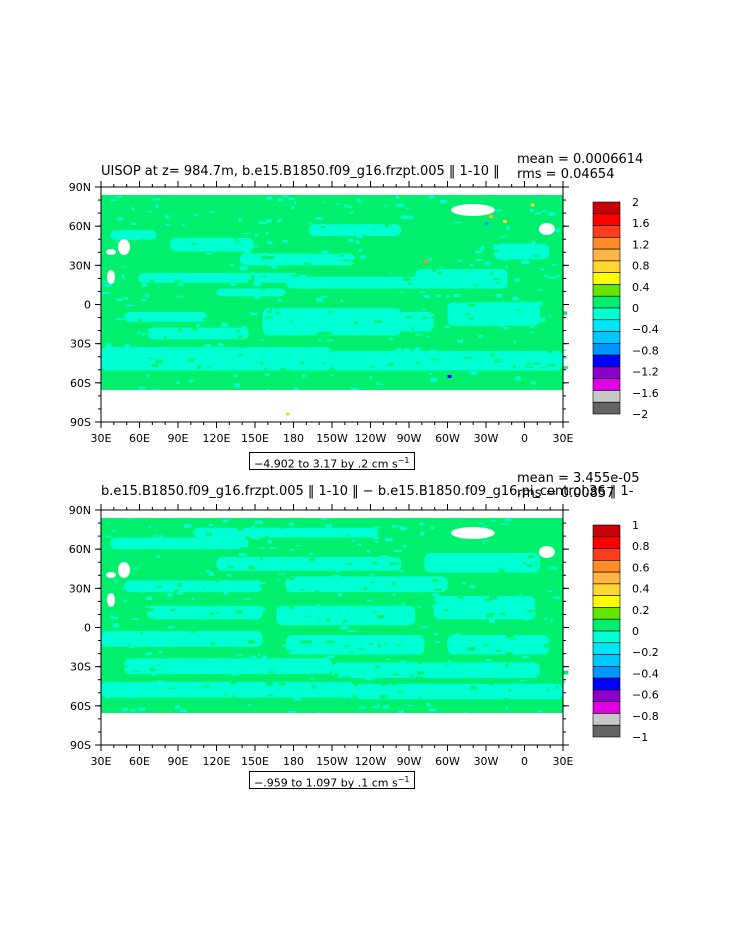  I want to click on rms-label-1: rms = 0.04654, so click(566, 174).